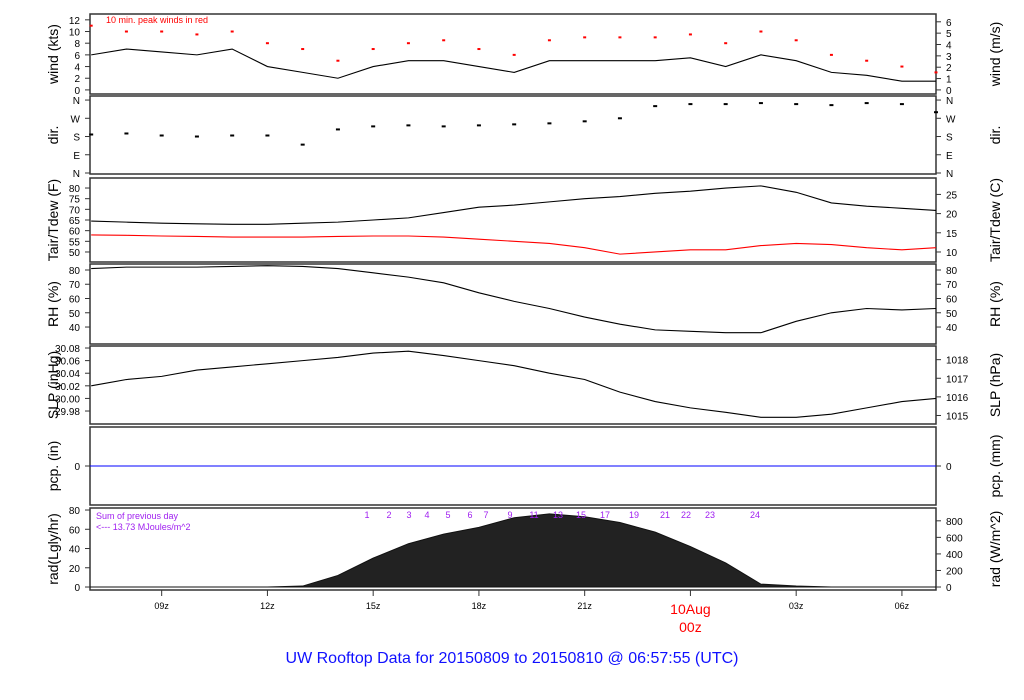 The image size is (1024, 700). I want to click on radiation-area, so click(513, 550).